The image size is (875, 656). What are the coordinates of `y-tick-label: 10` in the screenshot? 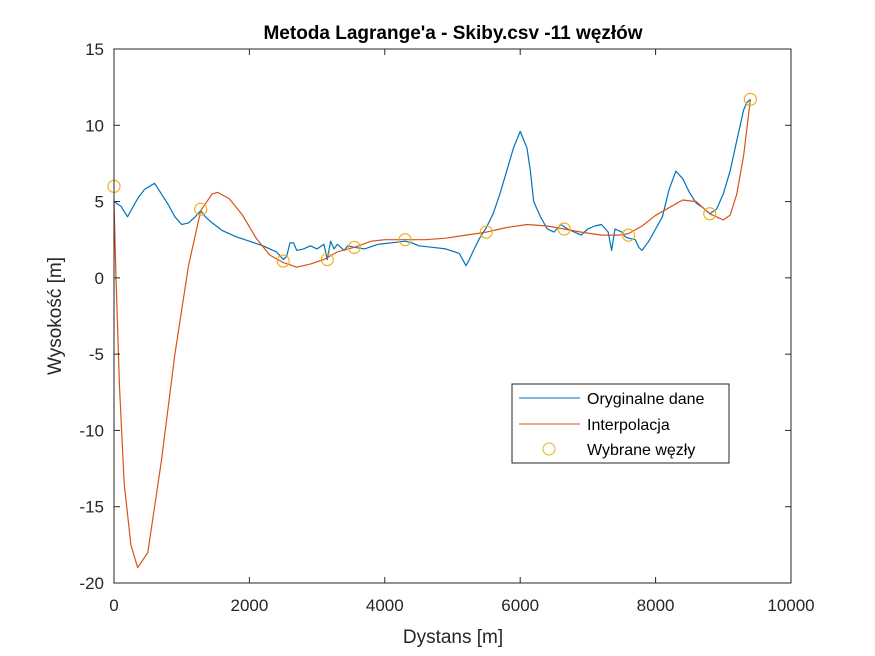 It's located at (94, 125).